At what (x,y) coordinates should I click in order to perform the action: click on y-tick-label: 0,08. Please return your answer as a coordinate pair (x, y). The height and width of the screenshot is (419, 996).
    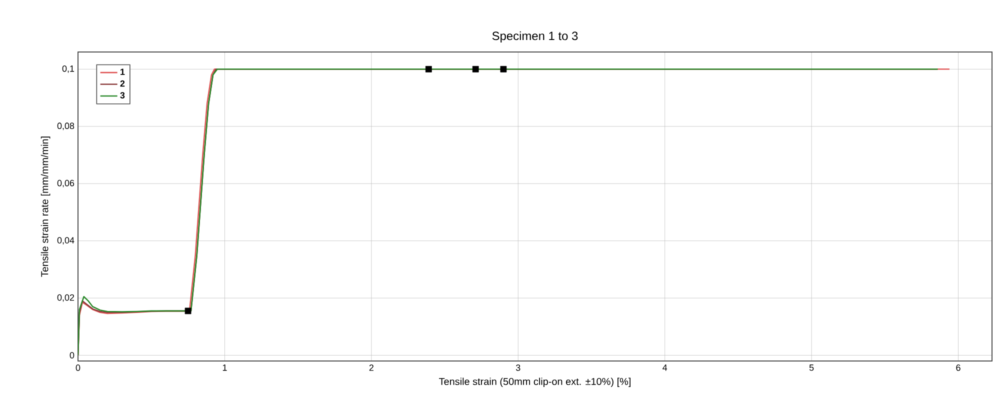
    Looking at the image, I should click on (65, 126).